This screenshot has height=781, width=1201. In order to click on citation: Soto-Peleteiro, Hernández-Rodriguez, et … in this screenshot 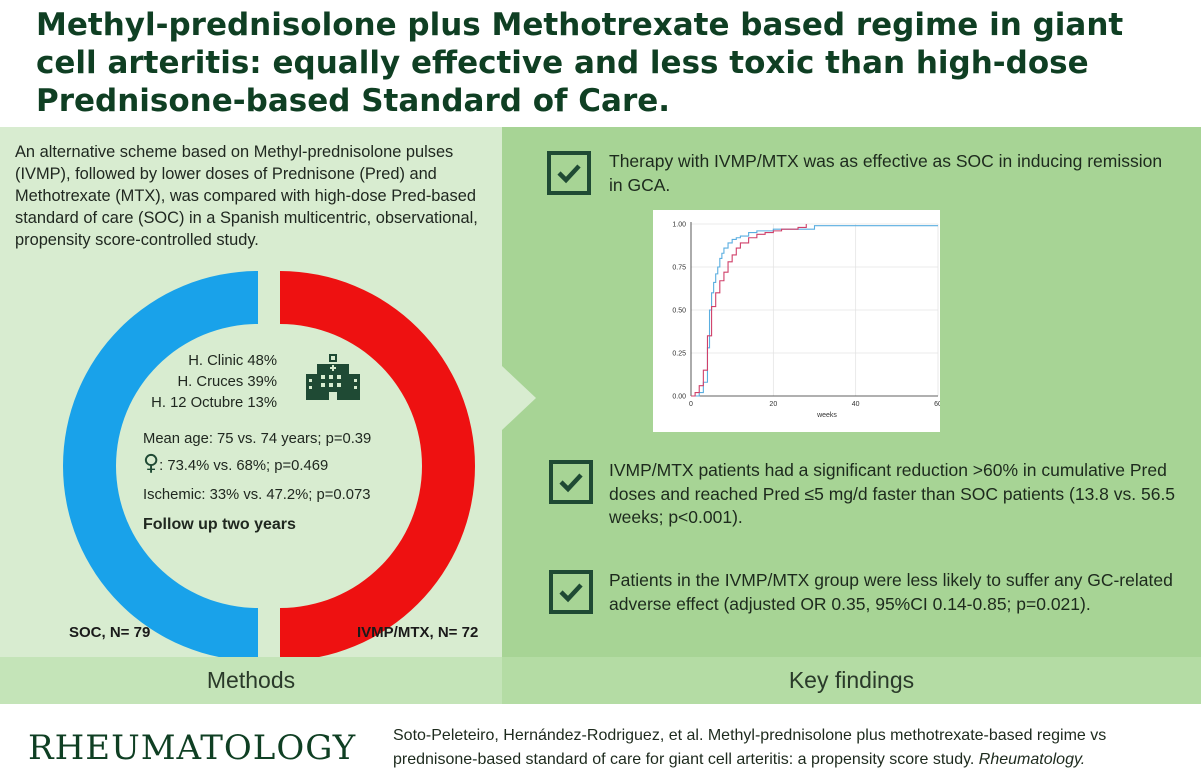, I will do `click(793, 748)`.